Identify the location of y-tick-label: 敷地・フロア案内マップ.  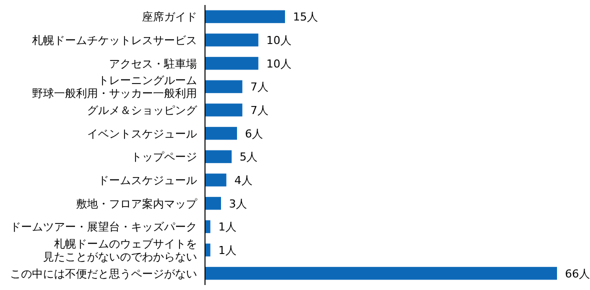
(137, 203).